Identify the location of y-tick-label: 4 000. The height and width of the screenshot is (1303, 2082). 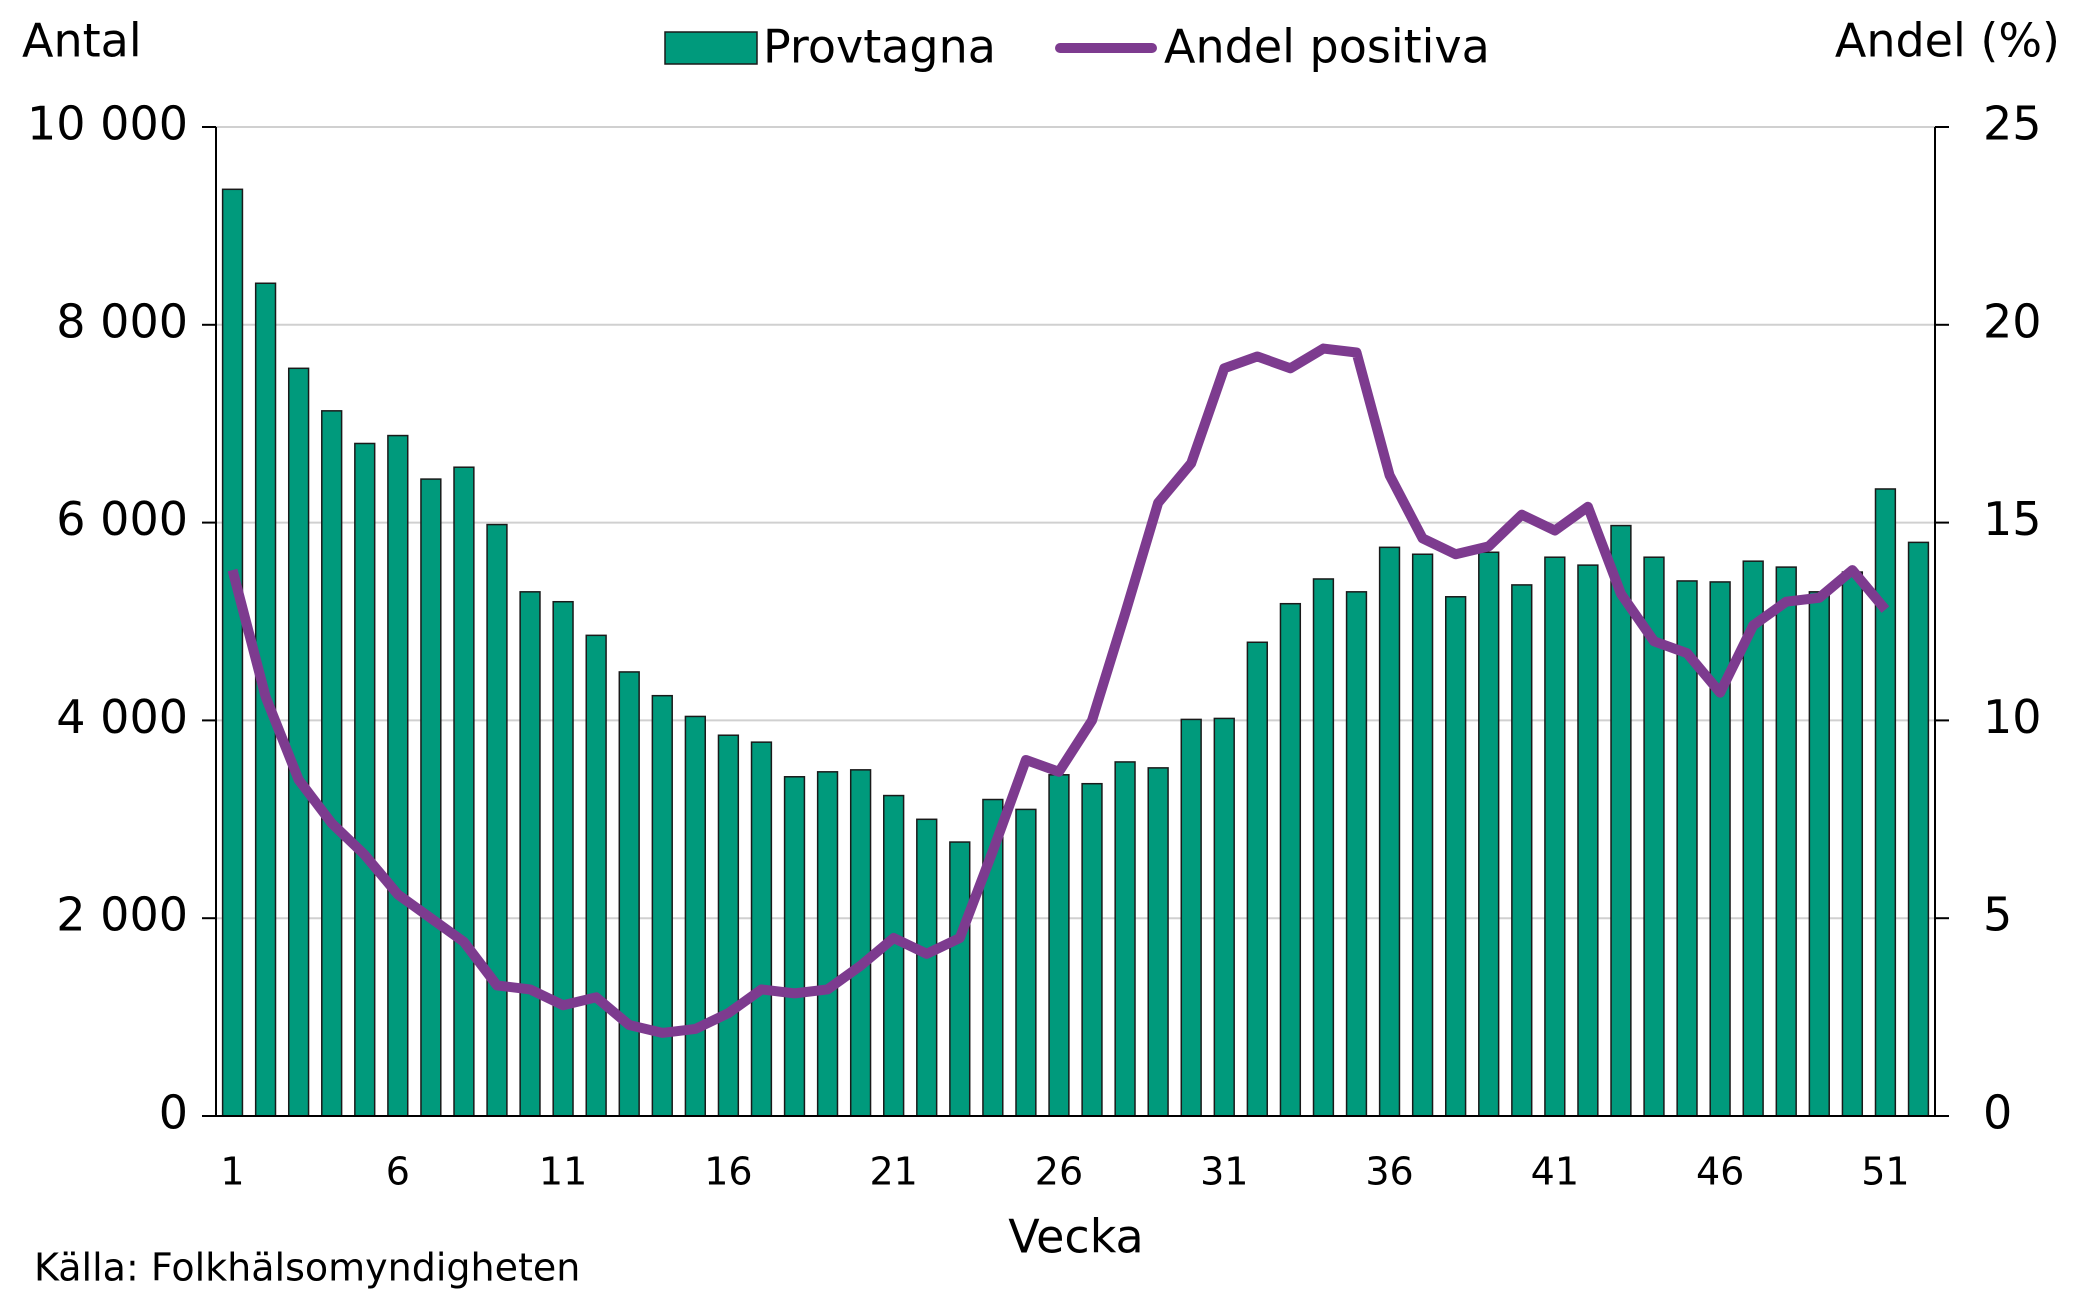
(122, 717).